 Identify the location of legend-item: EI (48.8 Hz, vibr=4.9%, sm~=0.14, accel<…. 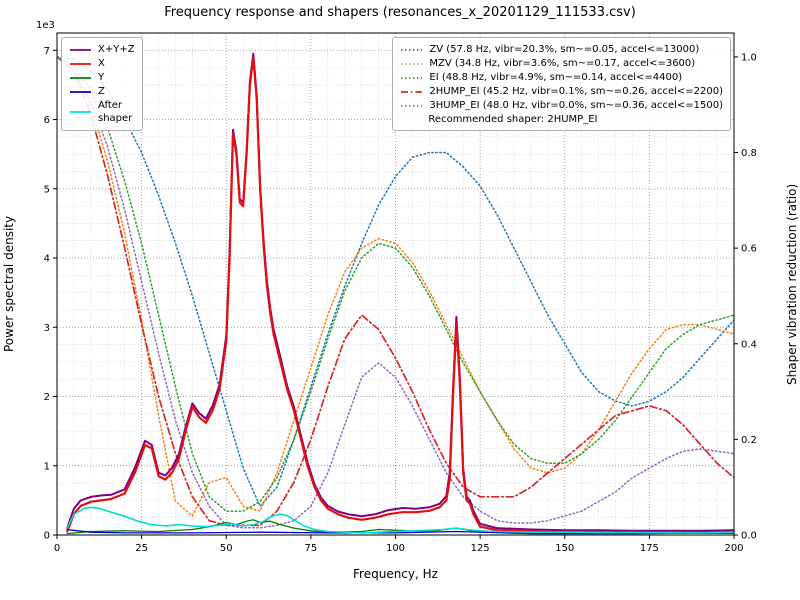
(561, 77).